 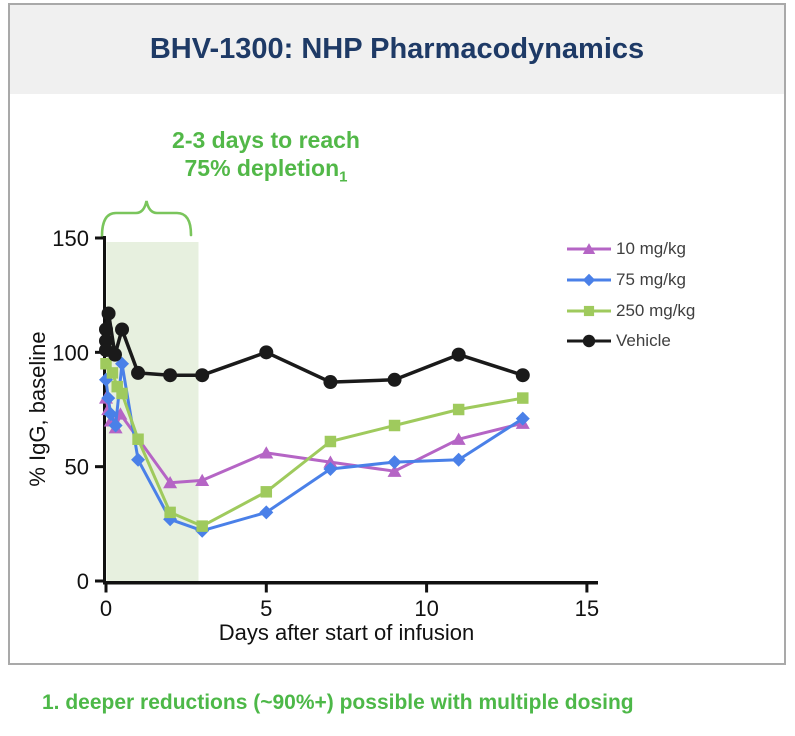 I want to click on legend-marker-square-icon, so click(x=589, y=310).